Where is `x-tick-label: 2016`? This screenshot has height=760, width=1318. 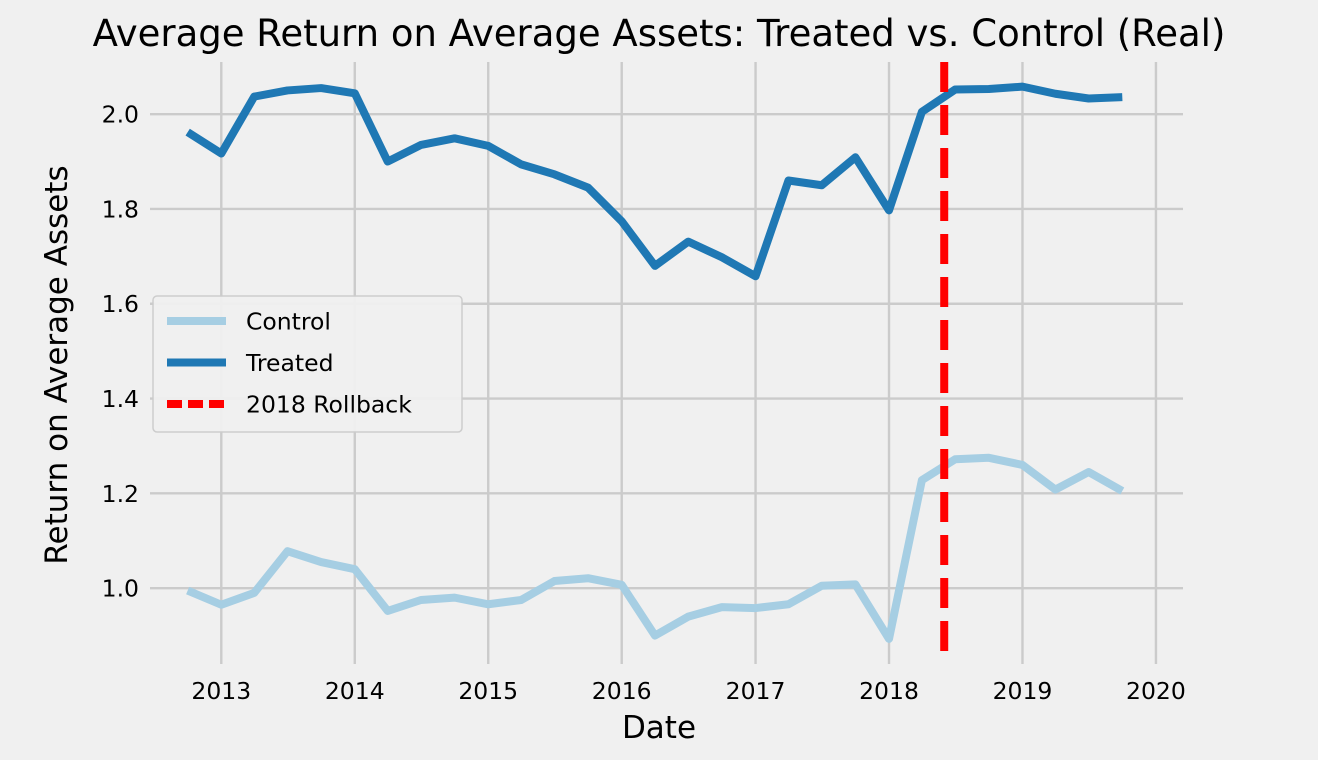
x-tick-label: 2016 is located at coordinates (622, 691).